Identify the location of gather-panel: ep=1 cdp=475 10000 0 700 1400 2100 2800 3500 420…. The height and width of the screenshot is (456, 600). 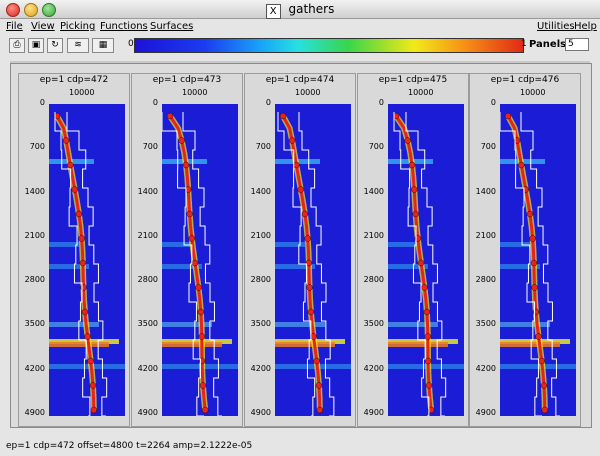
(413, 250).